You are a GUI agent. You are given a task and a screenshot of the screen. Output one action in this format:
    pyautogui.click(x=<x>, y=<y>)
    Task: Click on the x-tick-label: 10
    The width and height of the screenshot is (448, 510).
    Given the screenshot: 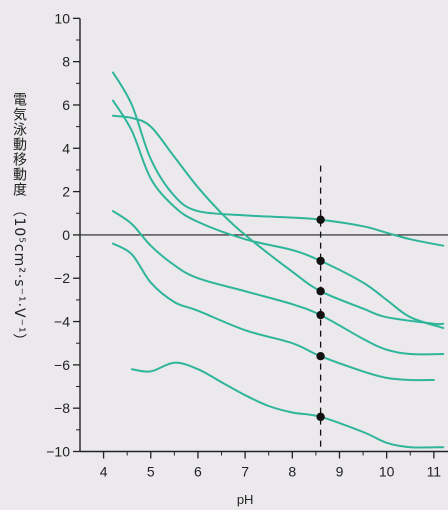 What is the action you would take?
    pyautogui.click(x=387, y=472)
    